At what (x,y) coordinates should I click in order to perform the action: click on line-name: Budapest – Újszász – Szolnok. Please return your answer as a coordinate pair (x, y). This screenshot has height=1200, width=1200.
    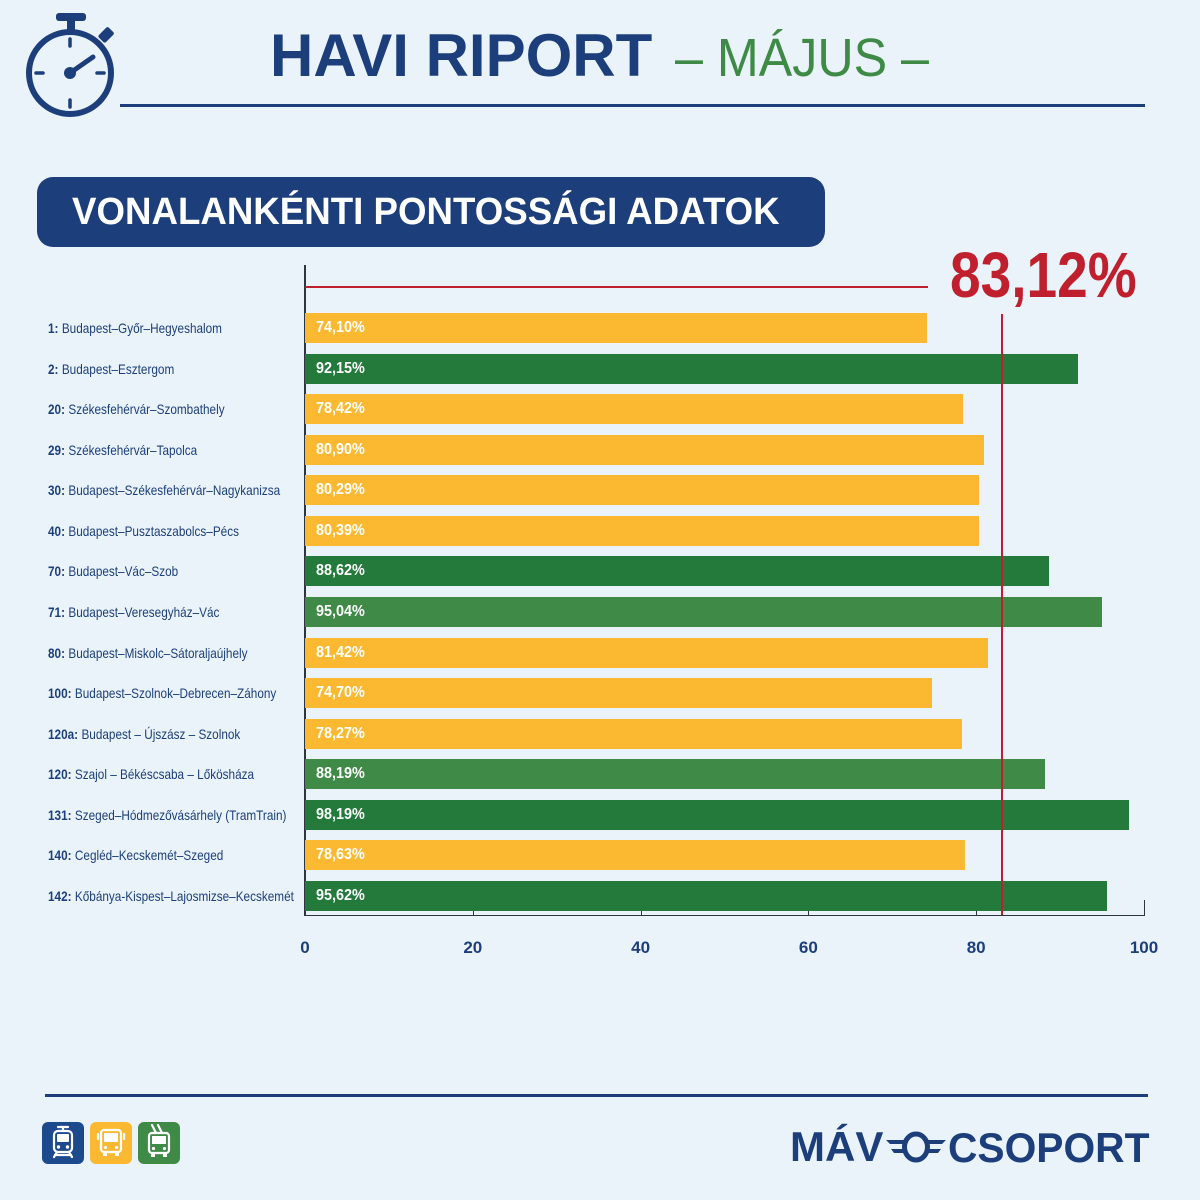
    Looking at the image, I should click on (161, 733).